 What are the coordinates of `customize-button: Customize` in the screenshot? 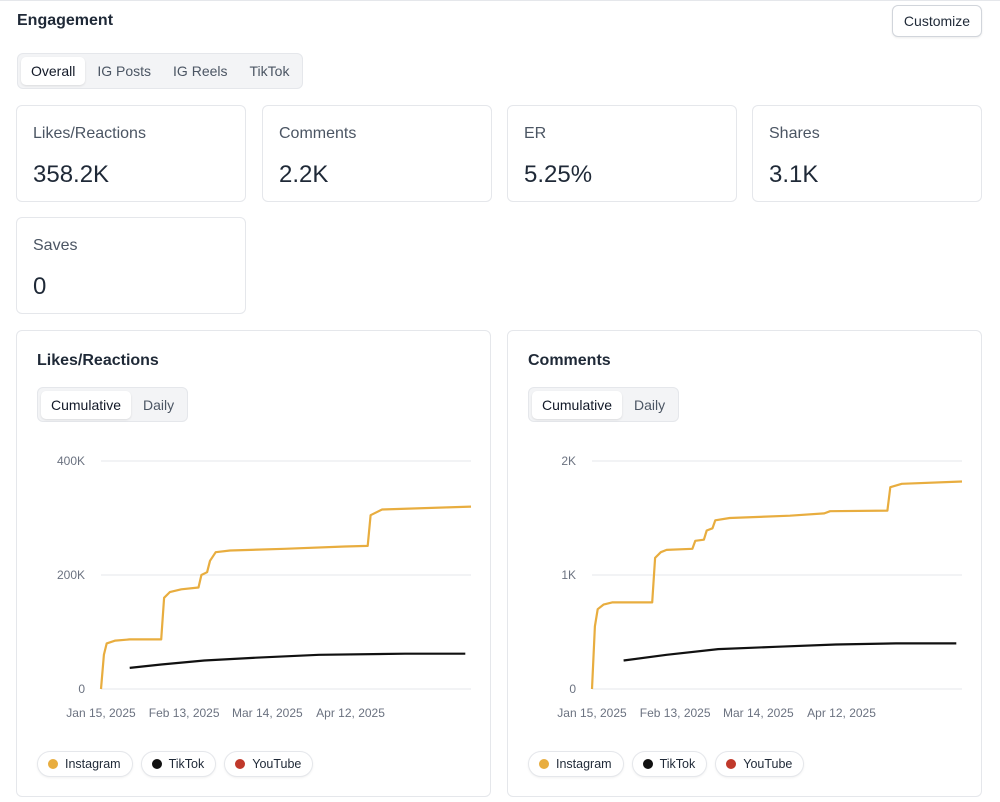 It's located at (937, 21).